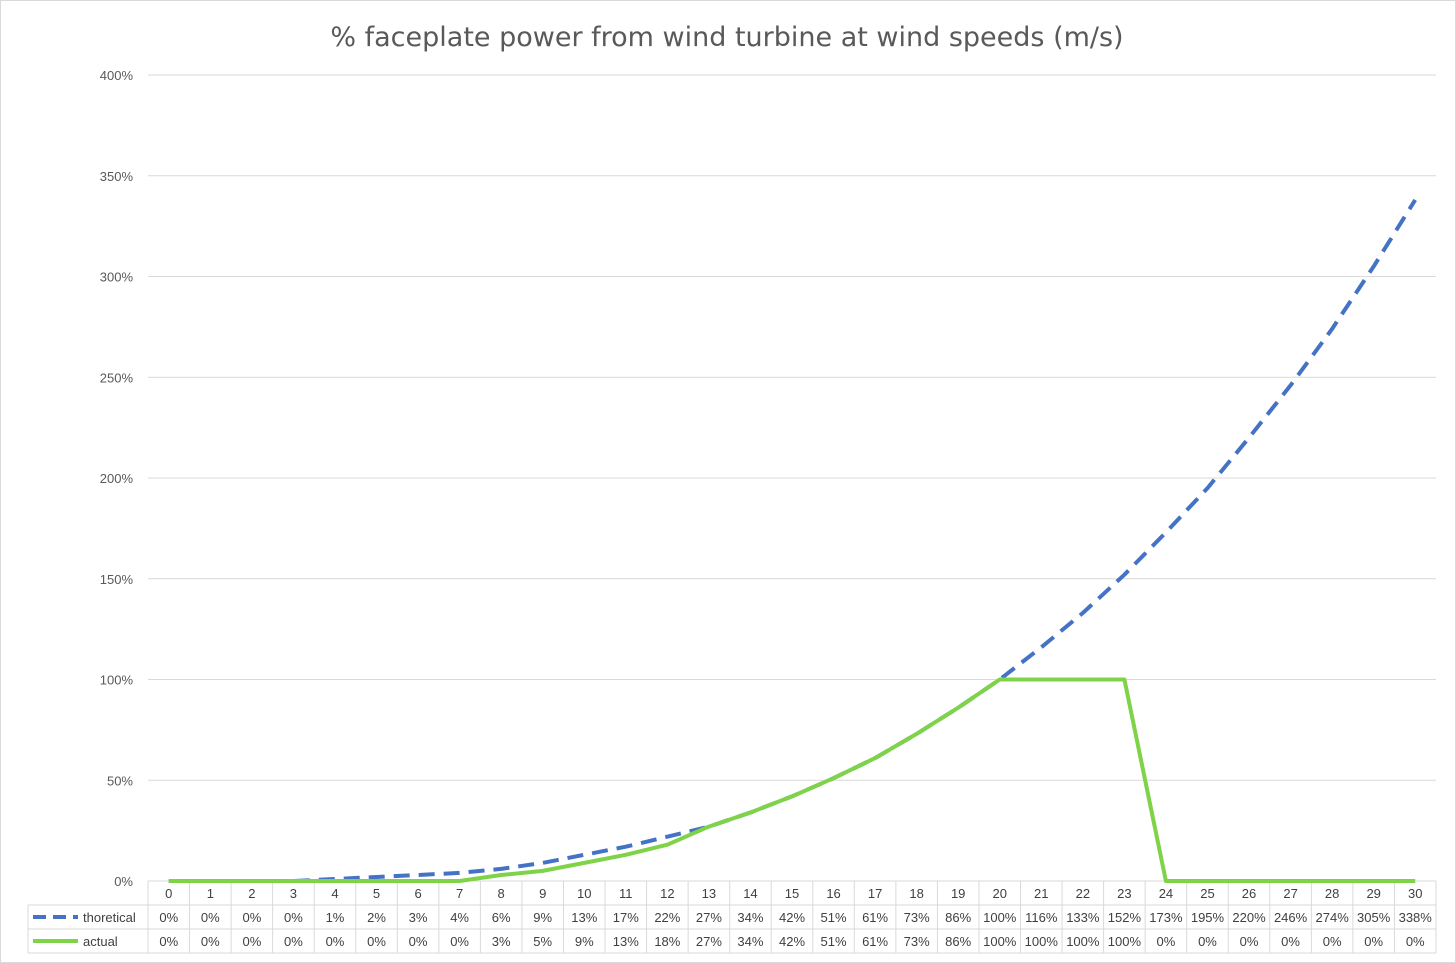  Describe the element at coordinates (542, 941) in the screenshot. I see `data-label: 5%` at that location.